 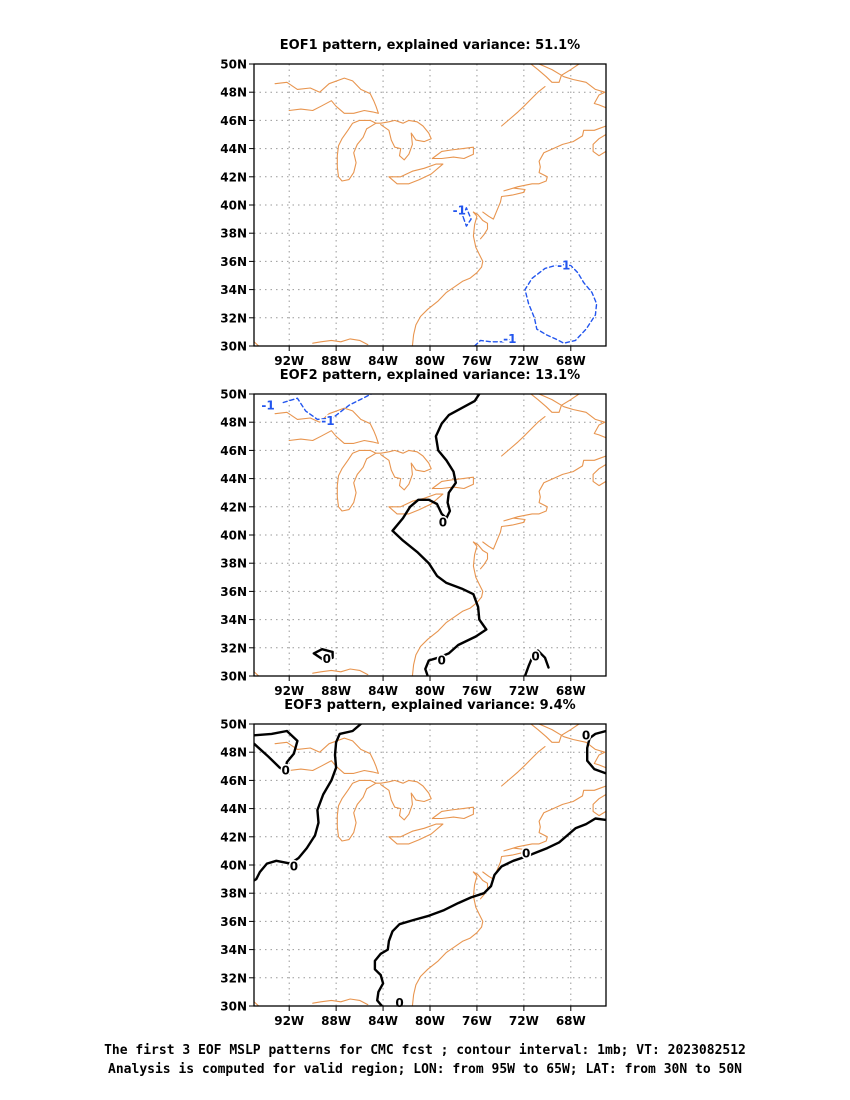 I want to click on contour-negative, so click(x=530, y=276).